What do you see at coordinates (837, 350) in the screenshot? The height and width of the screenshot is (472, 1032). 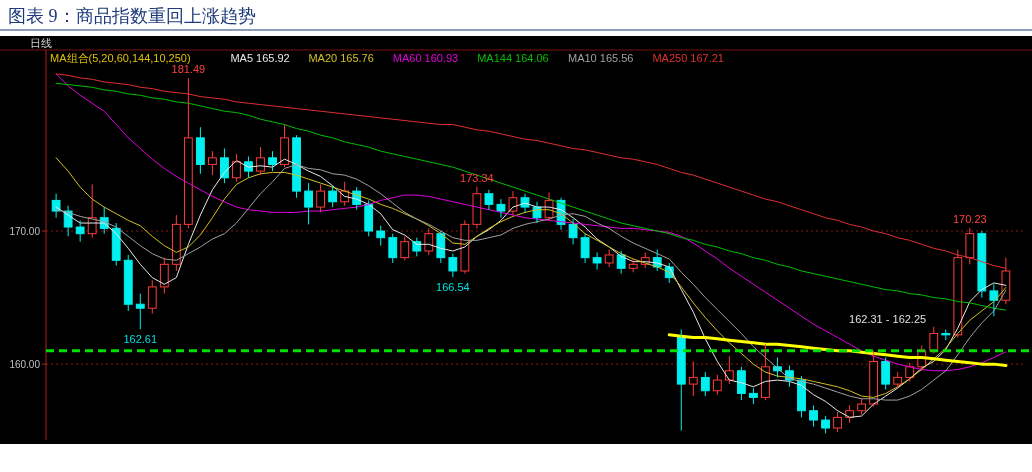 I see `line-series` at bounding box center [837, 350].